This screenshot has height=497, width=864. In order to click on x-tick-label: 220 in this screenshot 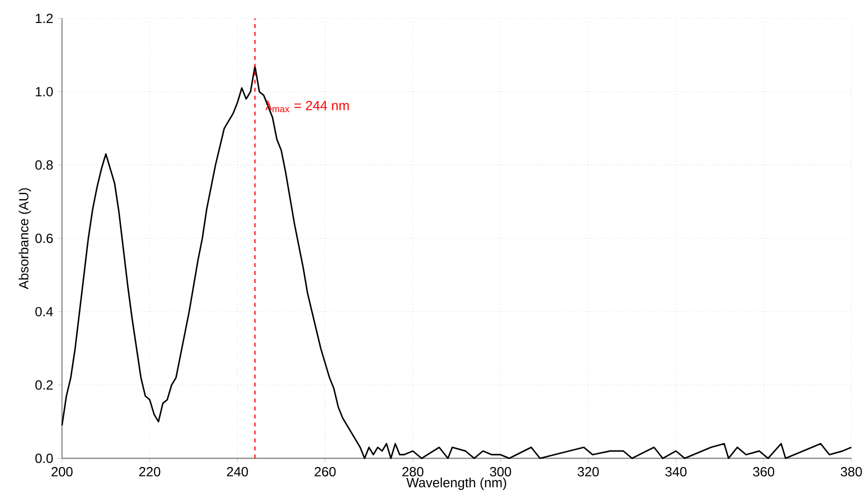, I will do `click(149, 471)`.